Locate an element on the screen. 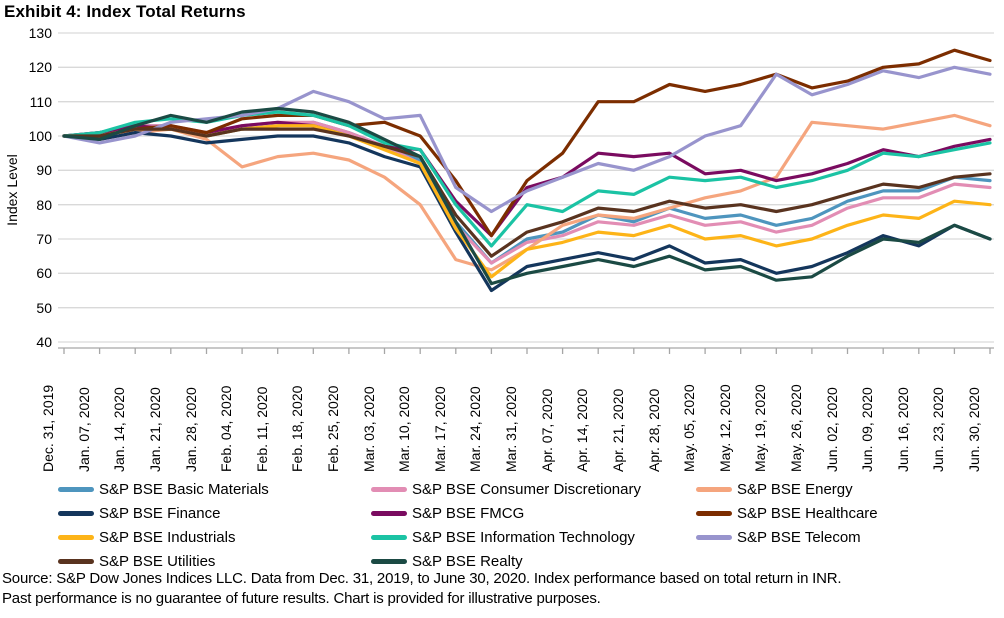 This screenshot has width=1004, height=618. y-tick-label: 70 is located at coordinates (44, 239).